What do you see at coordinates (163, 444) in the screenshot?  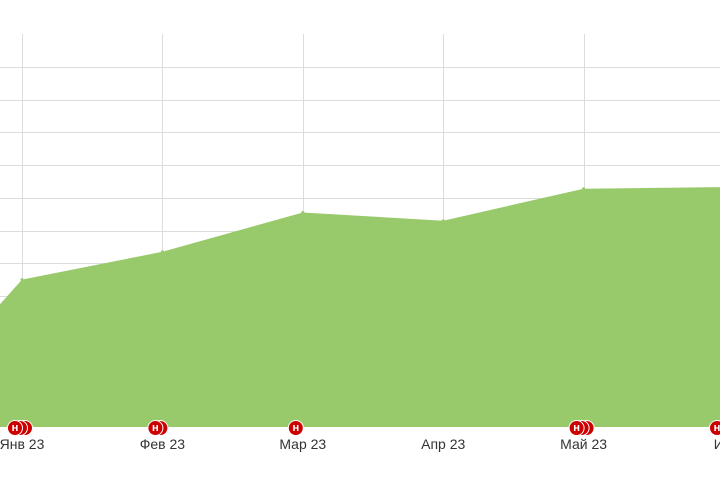 I see `x-tick-label: Фев 23` at bounding box center [163, 444].